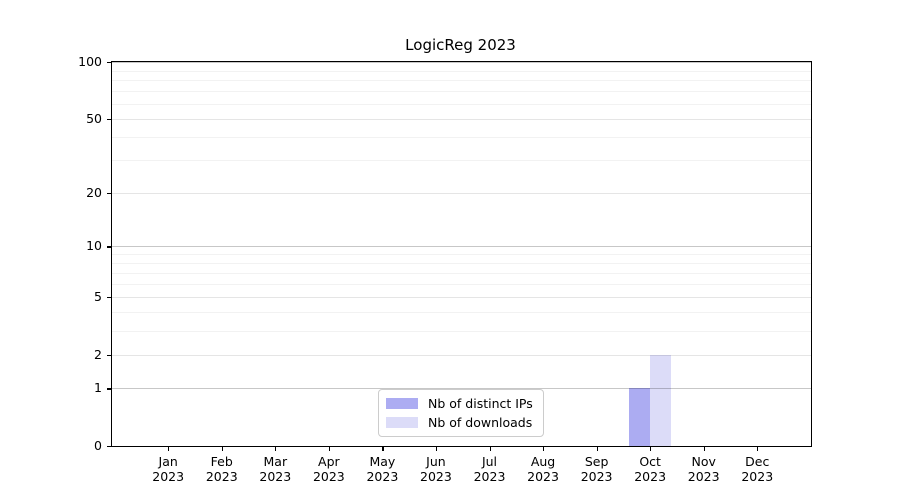 The height and width of the screenshot is (500, 900). What do you see at coordinates (168, 469) in the screenshot?
I see `x-tick-label-jan-2023: Jan 2023` at bounding box center [168, 469].